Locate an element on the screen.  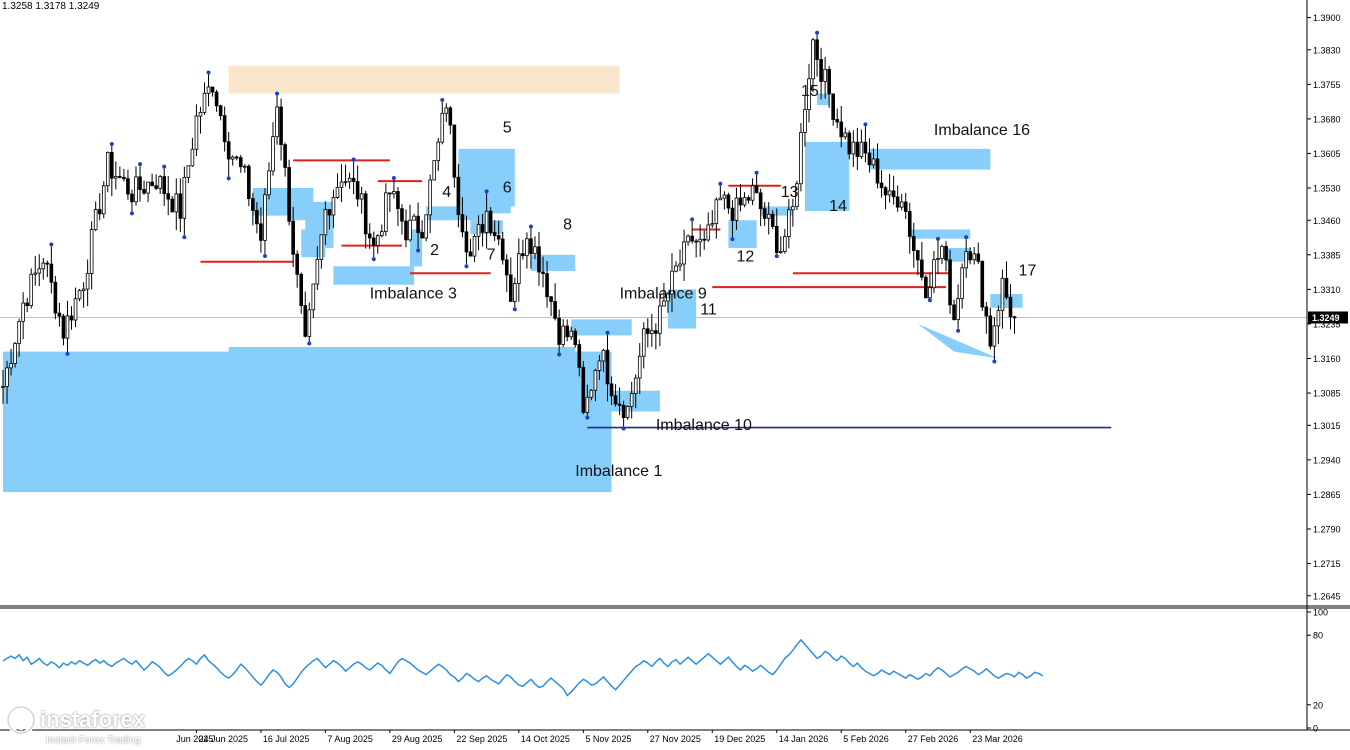
price-tick-label: 1.3310 is located at coordinates (1327, 290).